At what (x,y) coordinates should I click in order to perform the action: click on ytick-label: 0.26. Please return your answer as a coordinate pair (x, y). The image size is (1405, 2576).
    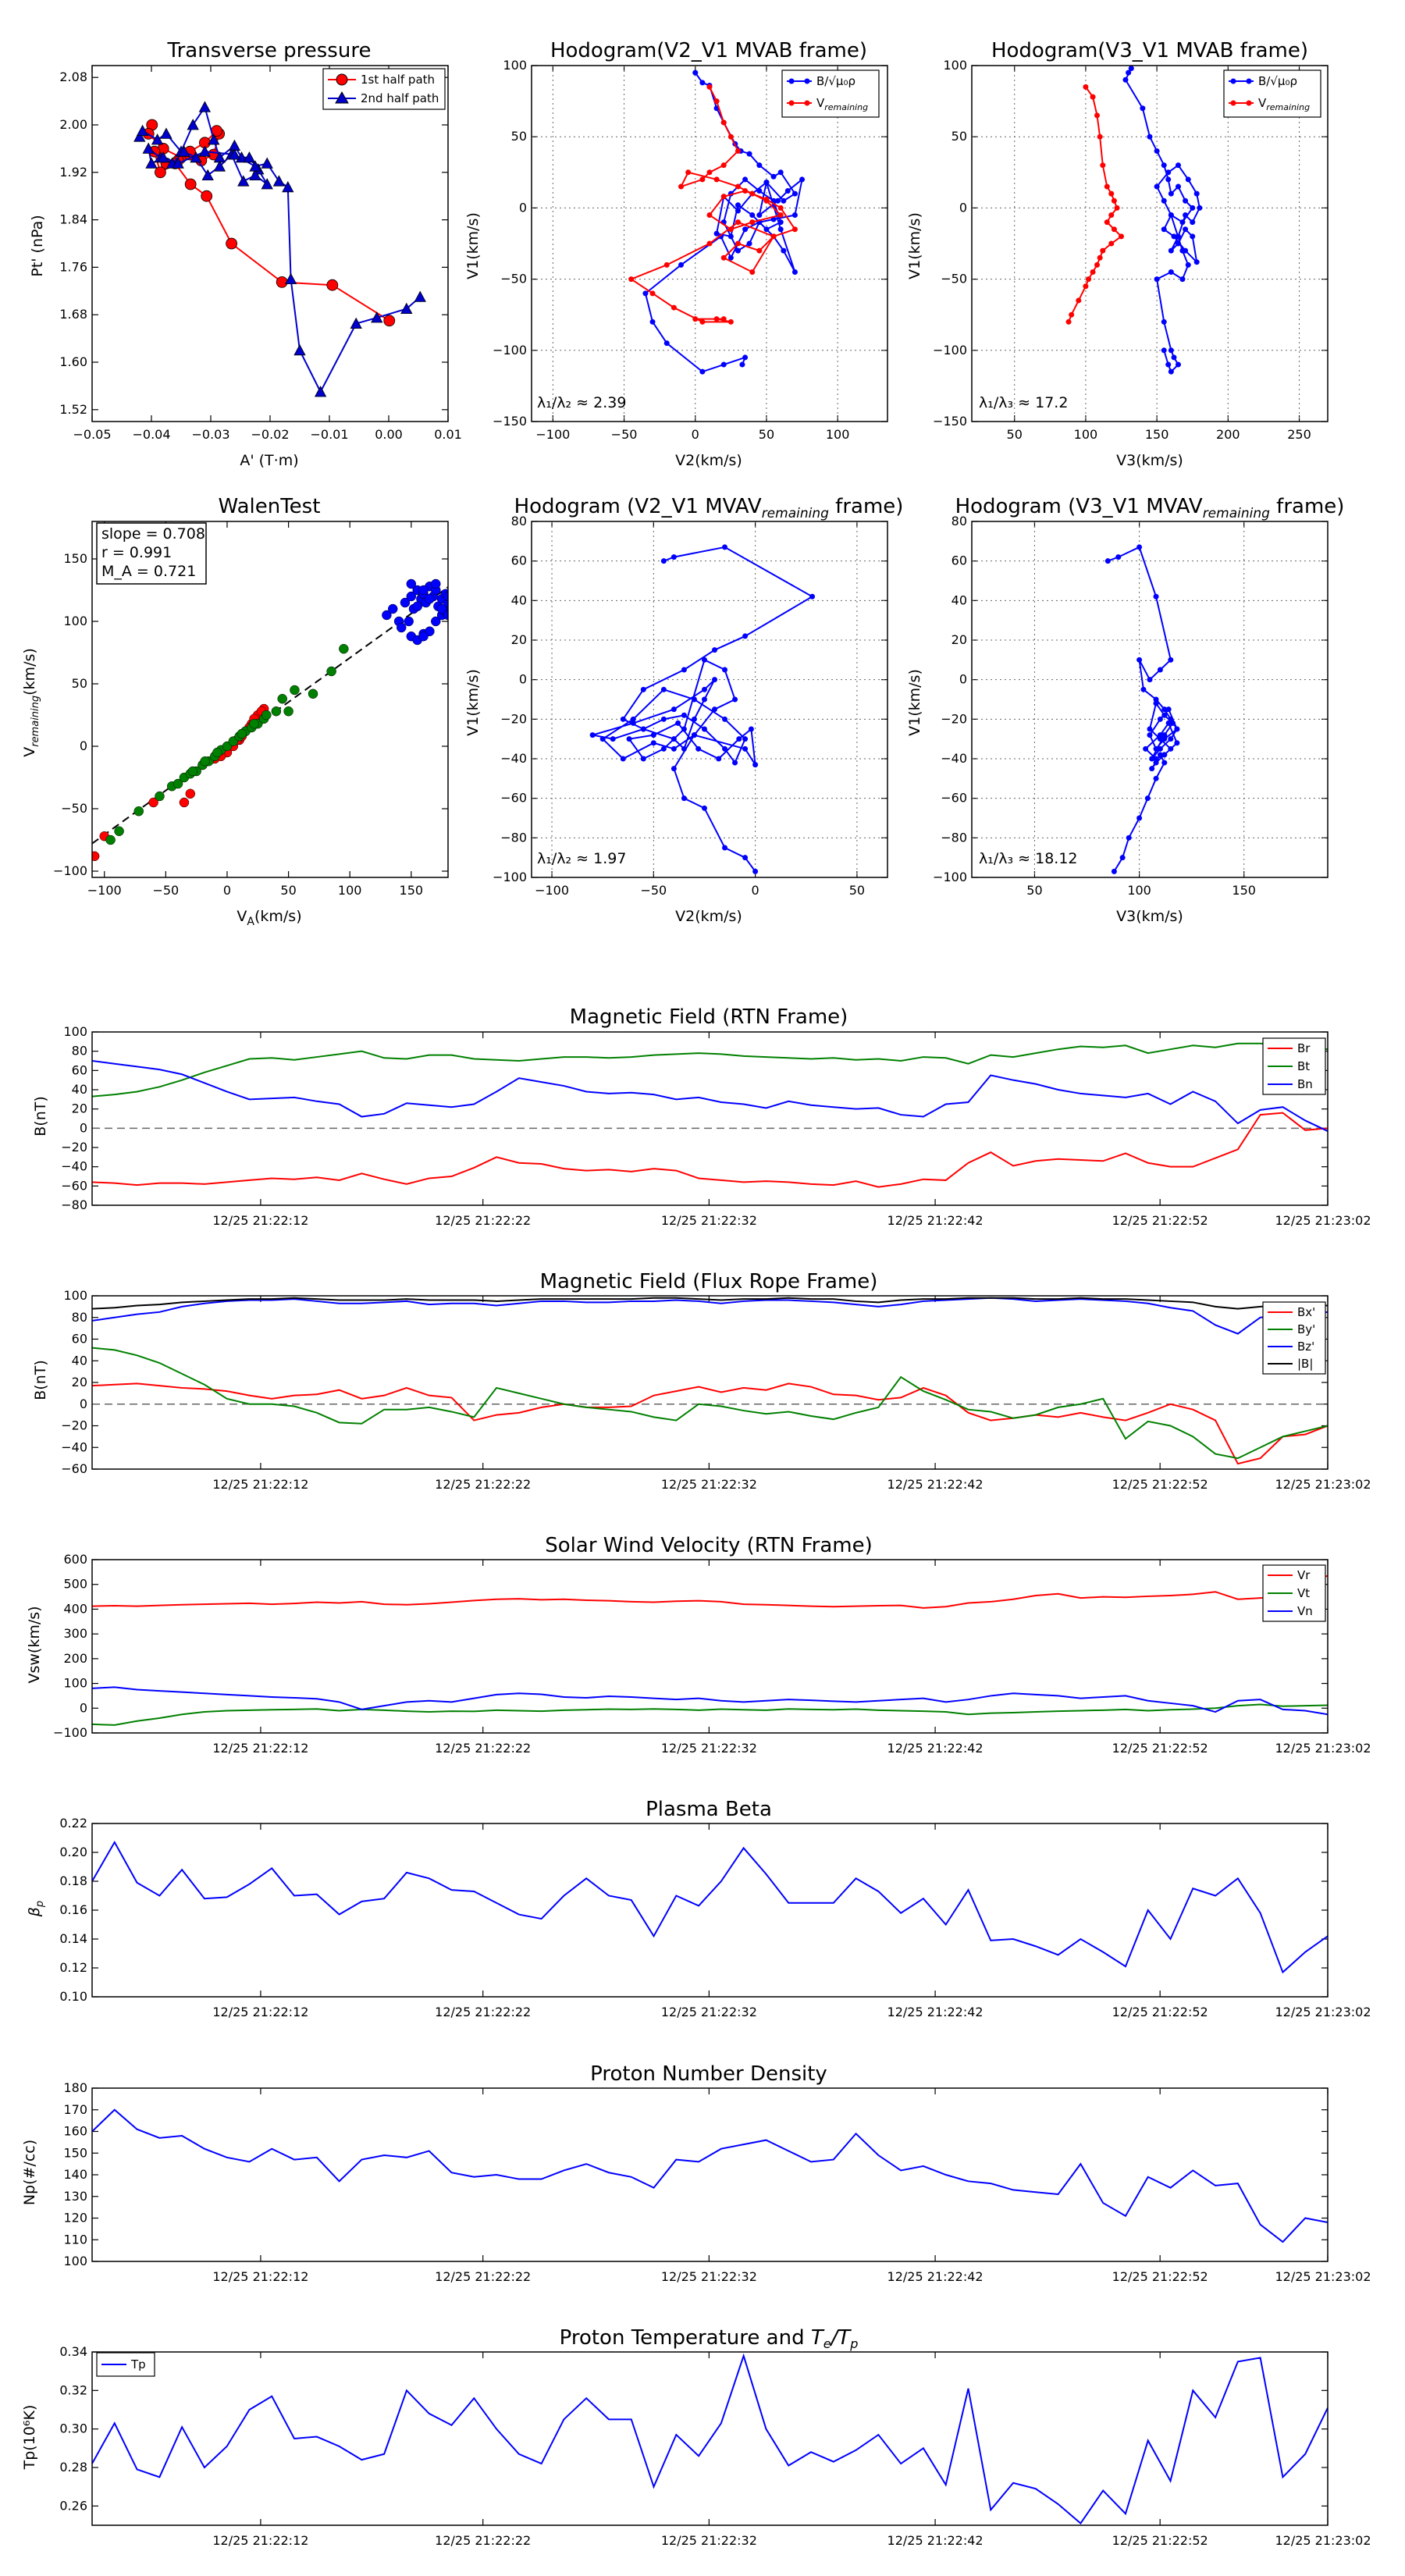
    Looking at the image, I should click on (73, 2505).